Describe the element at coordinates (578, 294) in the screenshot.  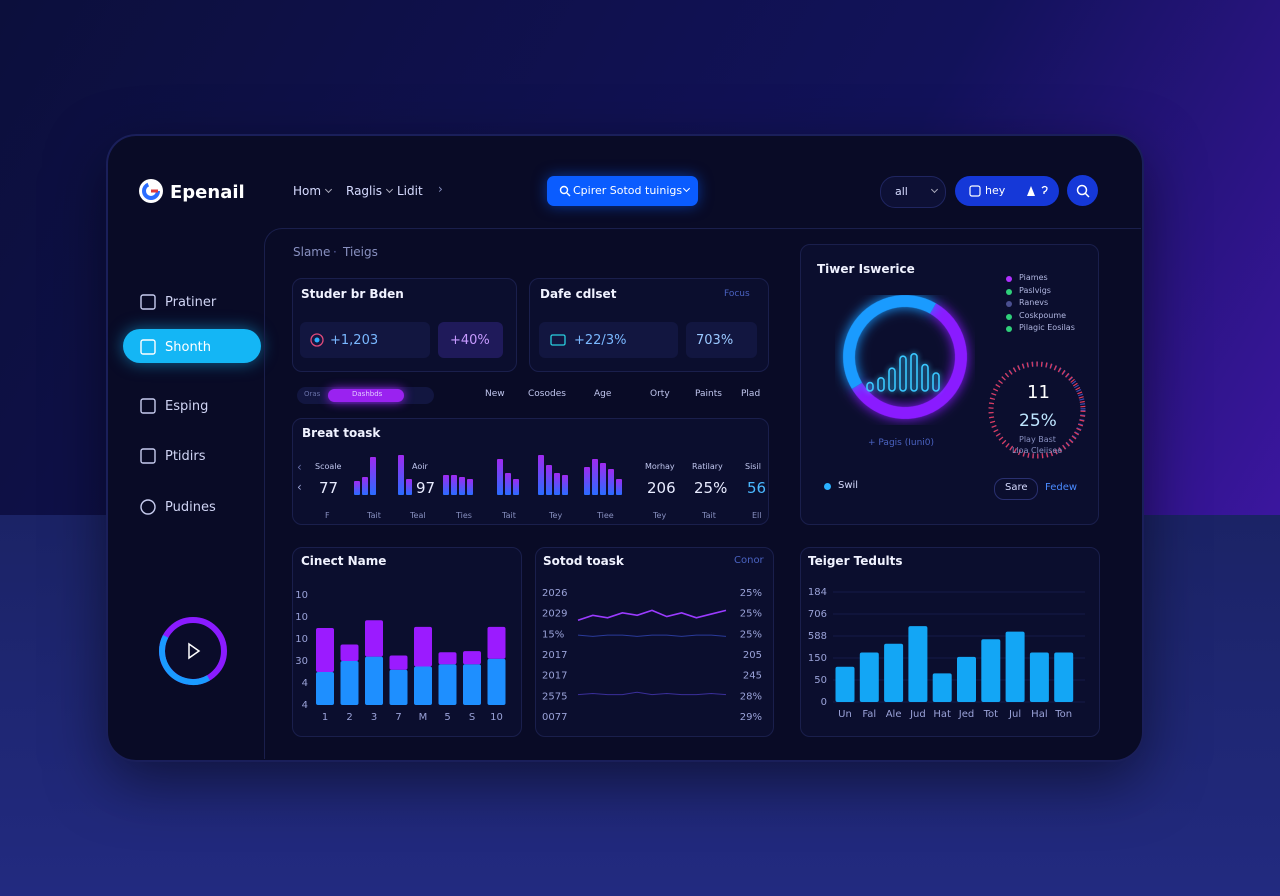
I see `card-title: Dafe cdlset` at that location.